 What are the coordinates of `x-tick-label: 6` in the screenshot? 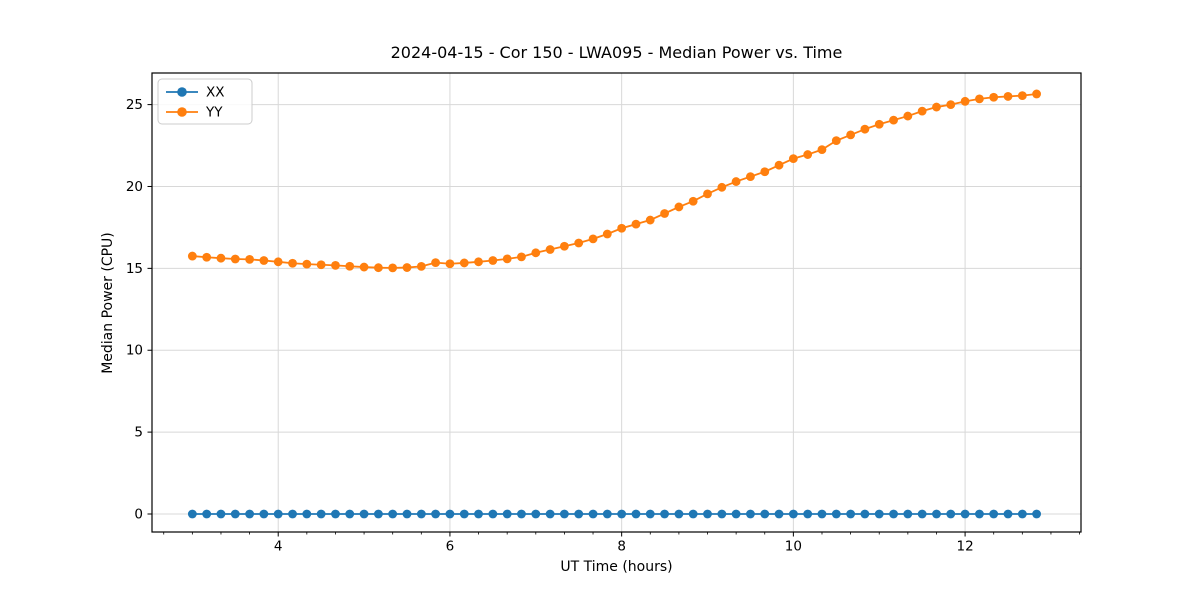 It's located at (450, 547).